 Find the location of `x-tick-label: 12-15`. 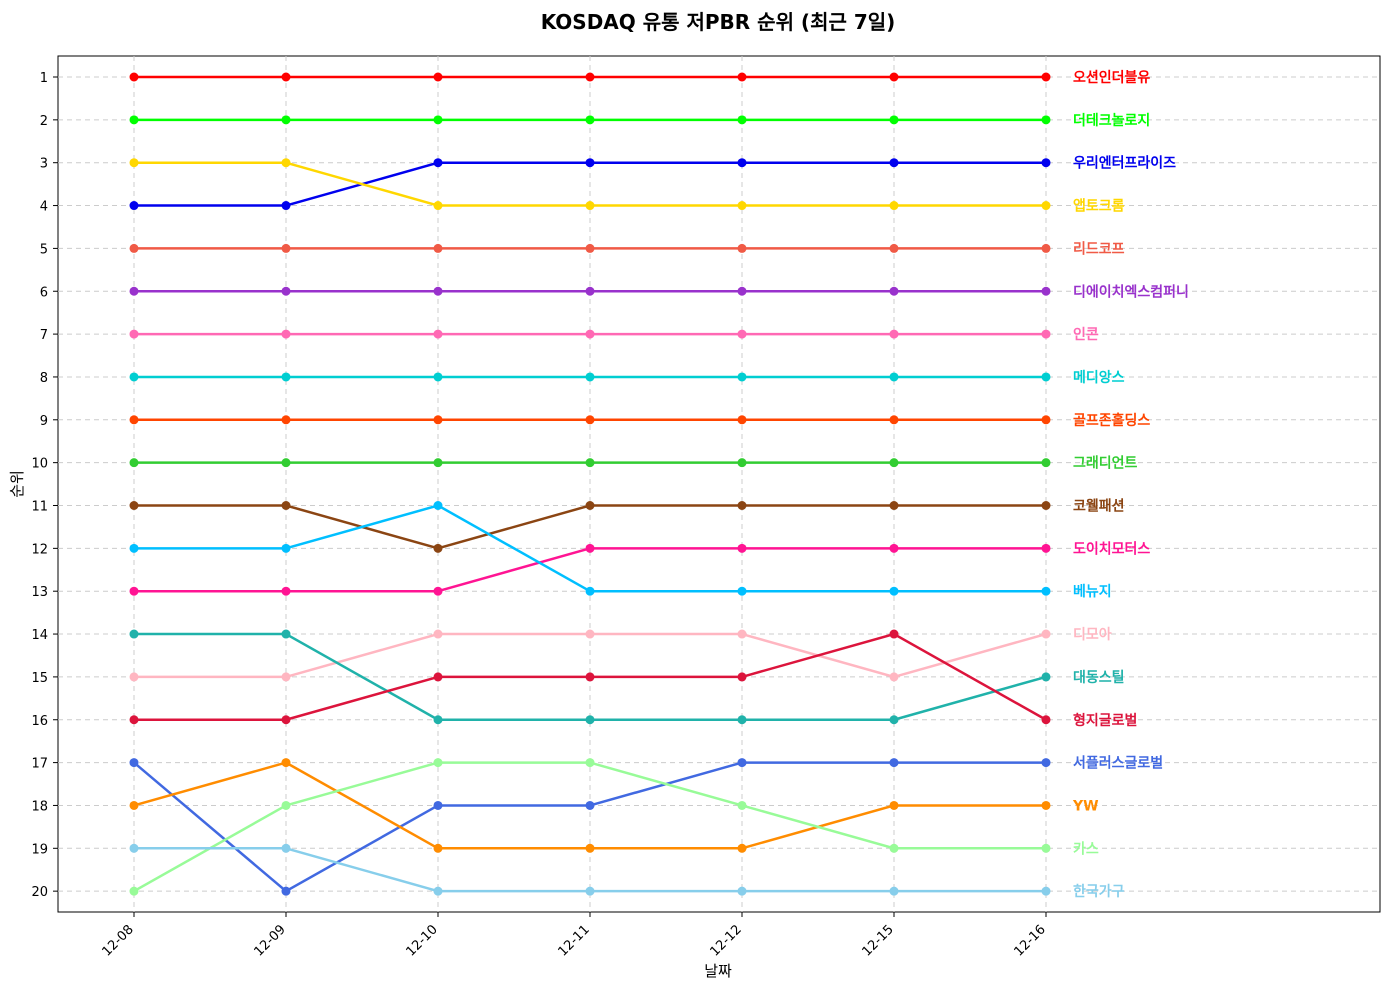

x-tick-label: 12-15 is located at coordinates (878, 940).